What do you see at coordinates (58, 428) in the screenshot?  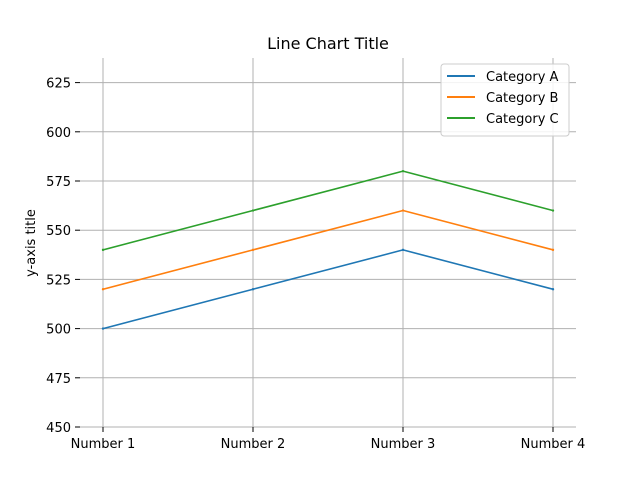 I see `y-tick-label: 450` at bounding box center [58, 428].